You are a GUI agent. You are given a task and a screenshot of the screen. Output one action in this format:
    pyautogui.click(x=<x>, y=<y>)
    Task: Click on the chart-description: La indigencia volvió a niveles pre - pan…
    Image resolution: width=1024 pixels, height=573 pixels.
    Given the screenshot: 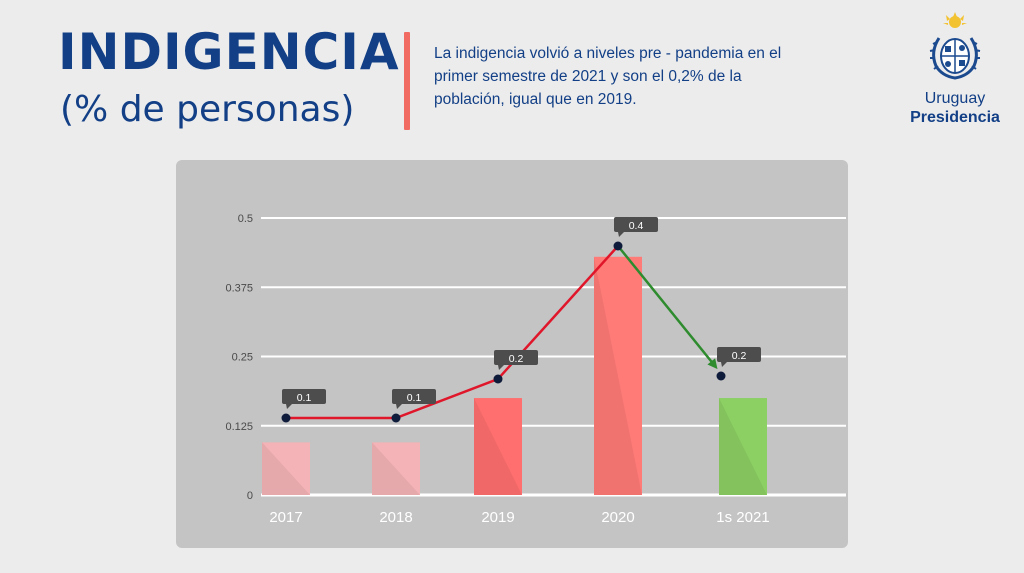 What is the action you would take?
    pyautogui.click(x=608, y=76)
    